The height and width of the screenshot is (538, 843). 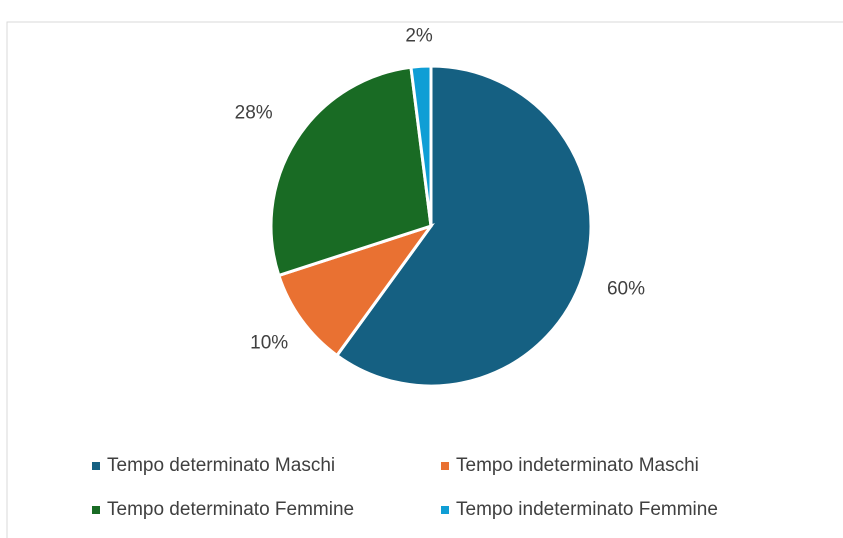 I want to click on legend-label: Tempo indeterminato Femmine, so click(x=587, y=509).